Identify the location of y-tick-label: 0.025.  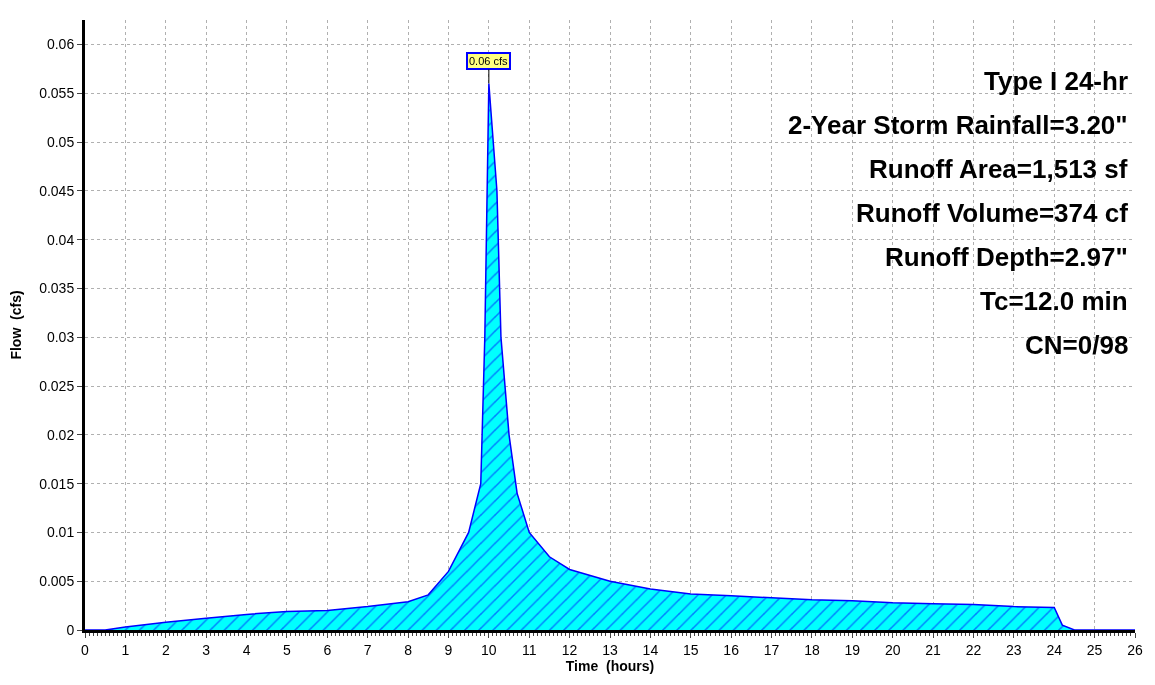
(57, 385).